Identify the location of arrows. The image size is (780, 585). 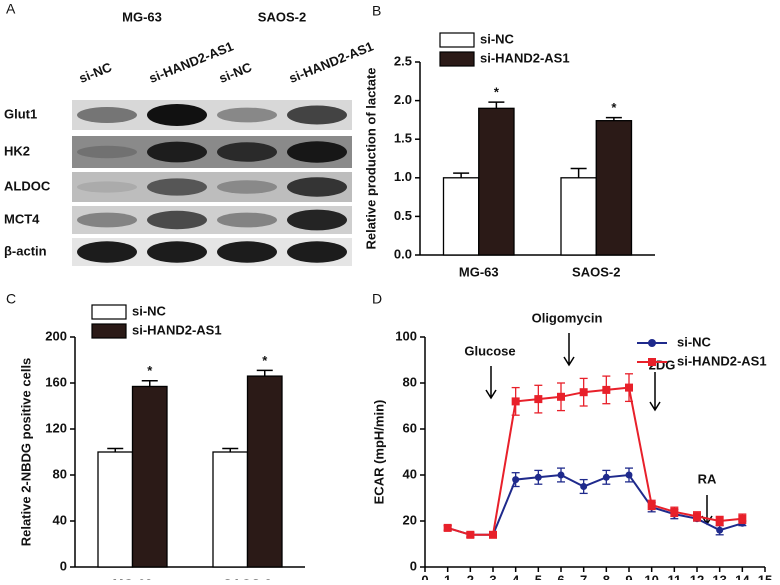
(599, 429).